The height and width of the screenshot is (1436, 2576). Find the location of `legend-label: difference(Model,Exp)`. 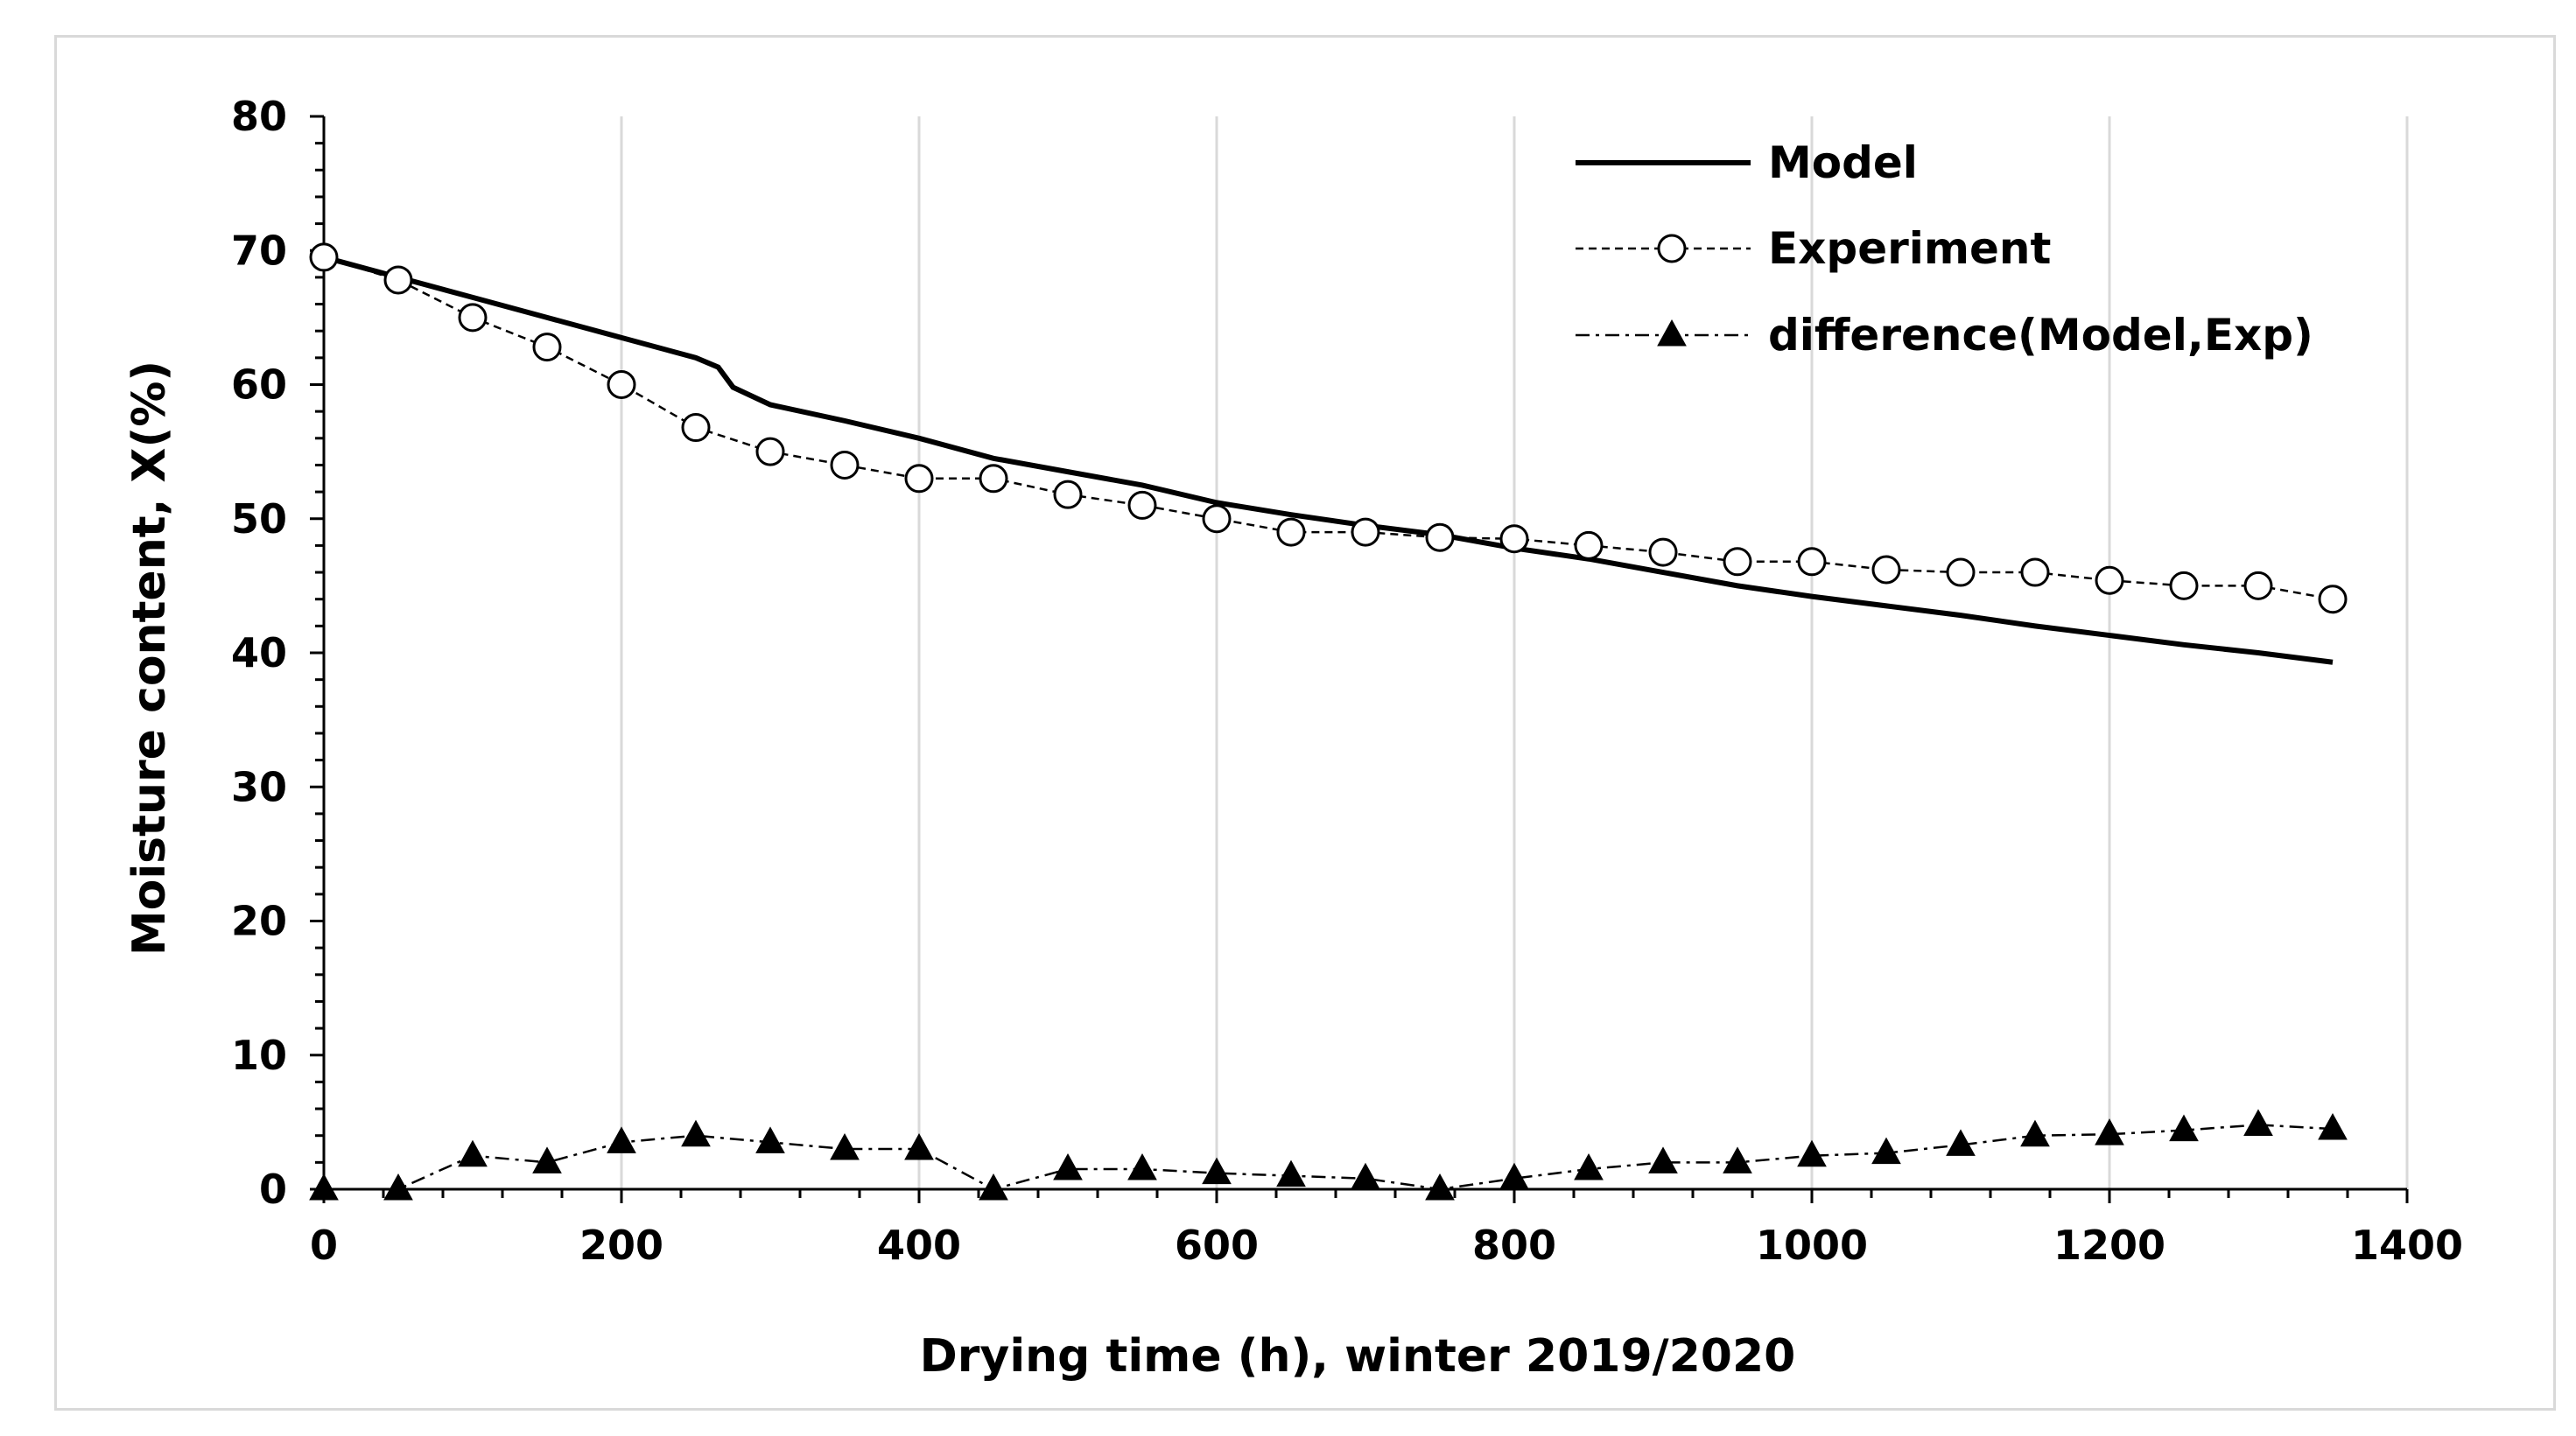

legend-label: difference(Model,Exp) is located at coordinates (2040, 335).